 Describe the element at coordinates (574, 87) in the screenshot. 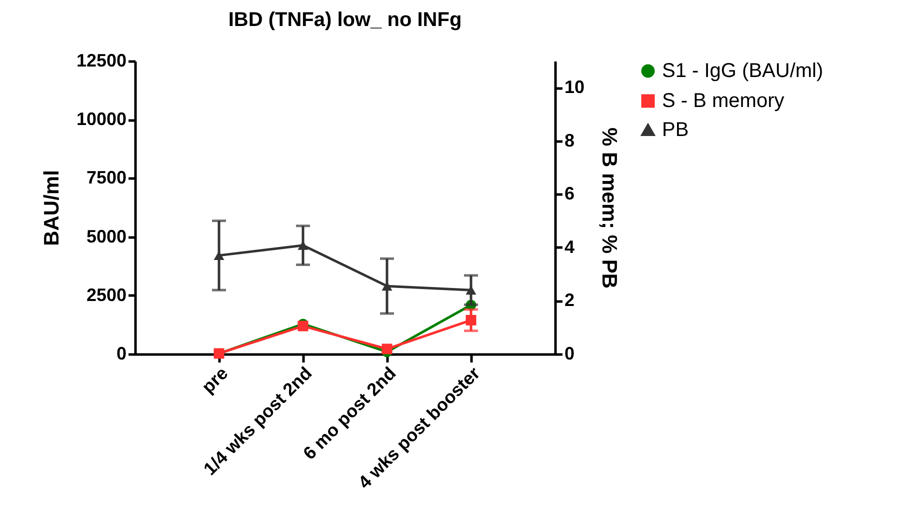

I see `y2-tick-label: 10` at that location.